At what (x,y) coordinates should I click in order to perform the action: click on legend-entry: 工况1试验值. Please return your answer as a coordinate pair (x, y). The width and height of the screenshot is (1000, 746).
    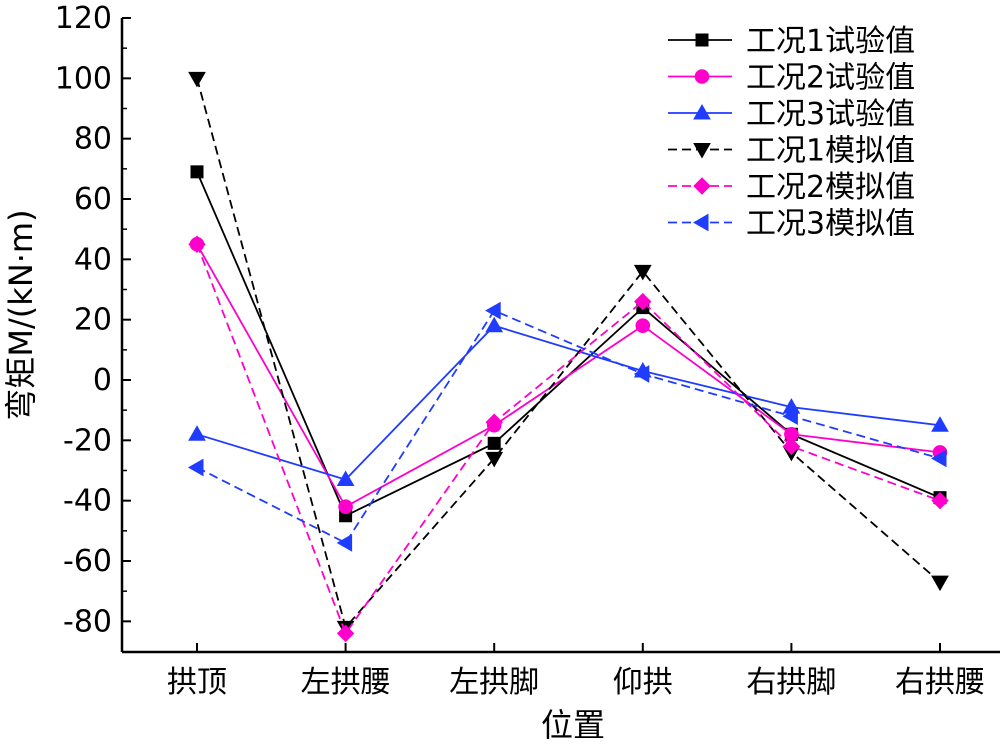
    Looking at the image, I should click on (791, 41).